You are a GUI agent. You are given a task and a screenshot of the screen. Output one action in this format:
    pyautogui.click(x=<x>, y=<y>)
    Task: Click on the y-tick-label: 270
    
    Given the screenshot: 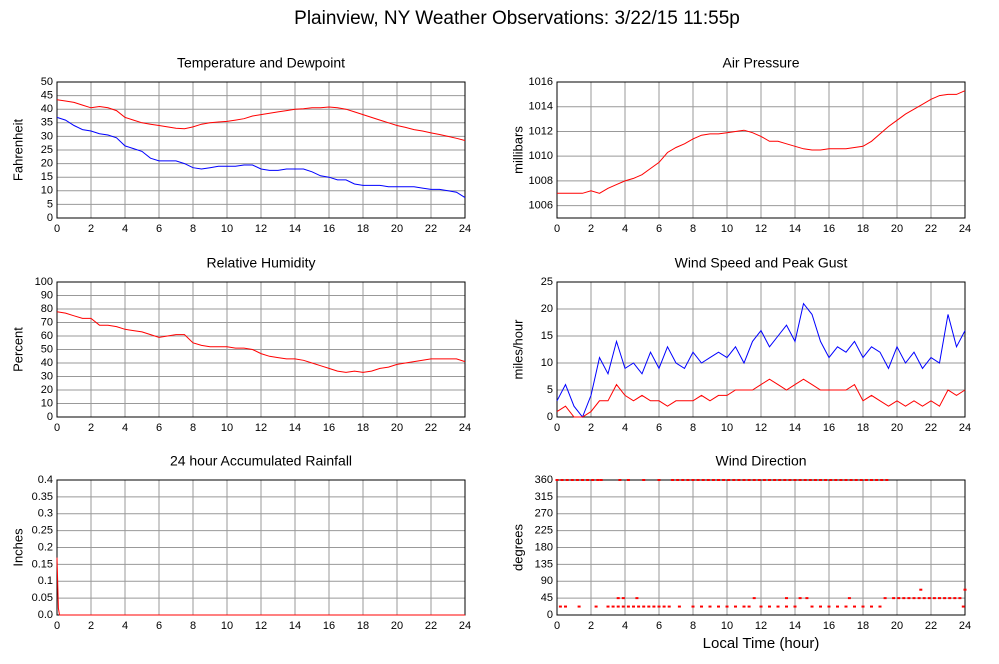 What is the action you would take?
    pyautogui.click(x=544, y=514)
    